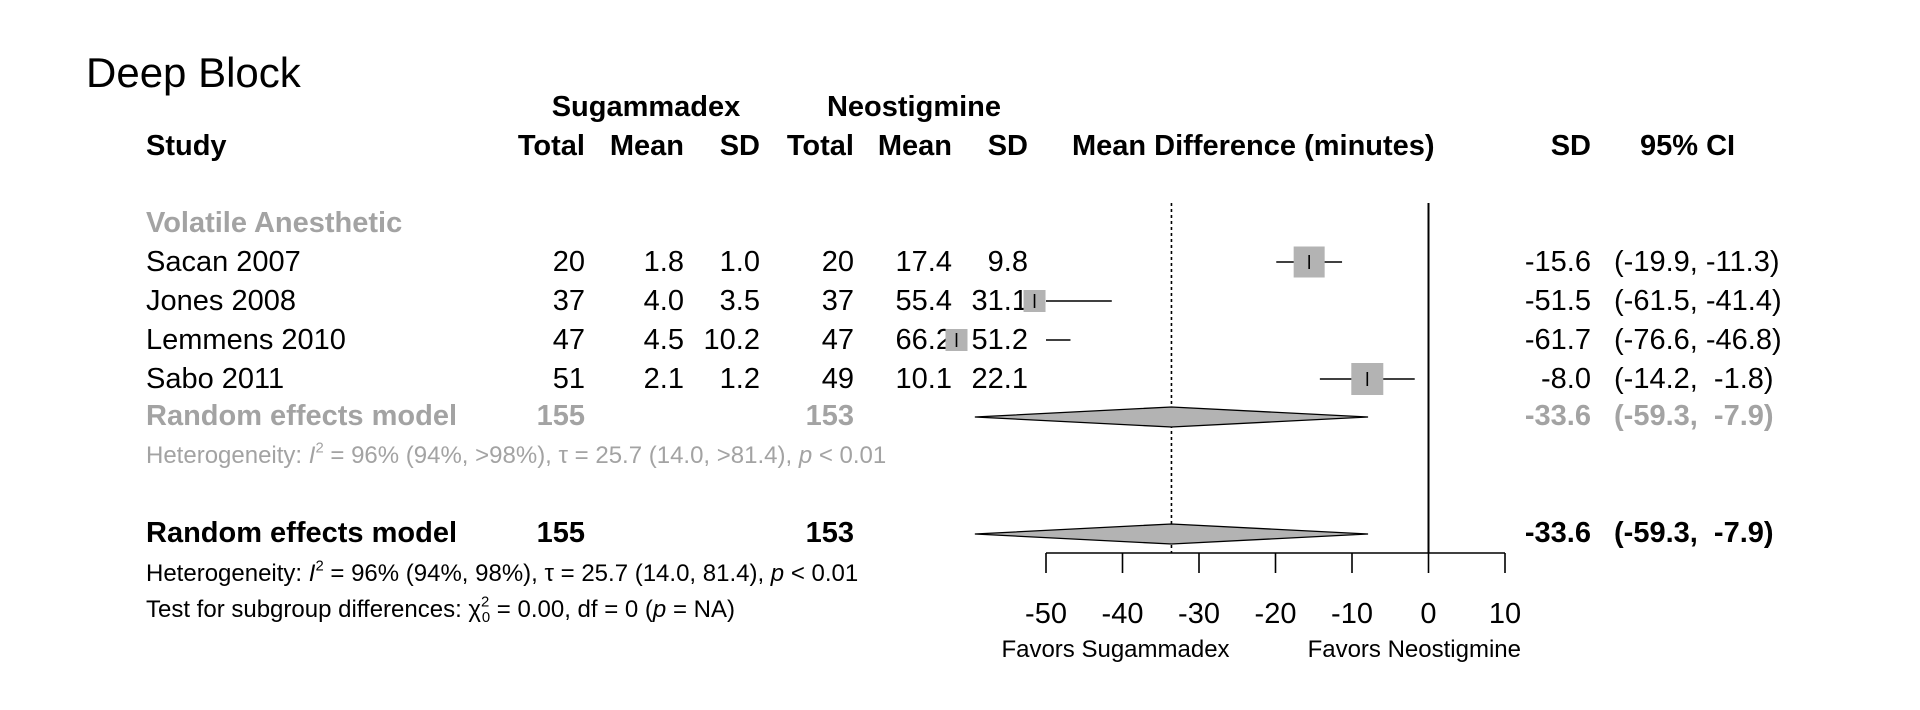 This screenshot has height=710, width=1920. I want to click on overall-total1: 155, so click(560, 533).